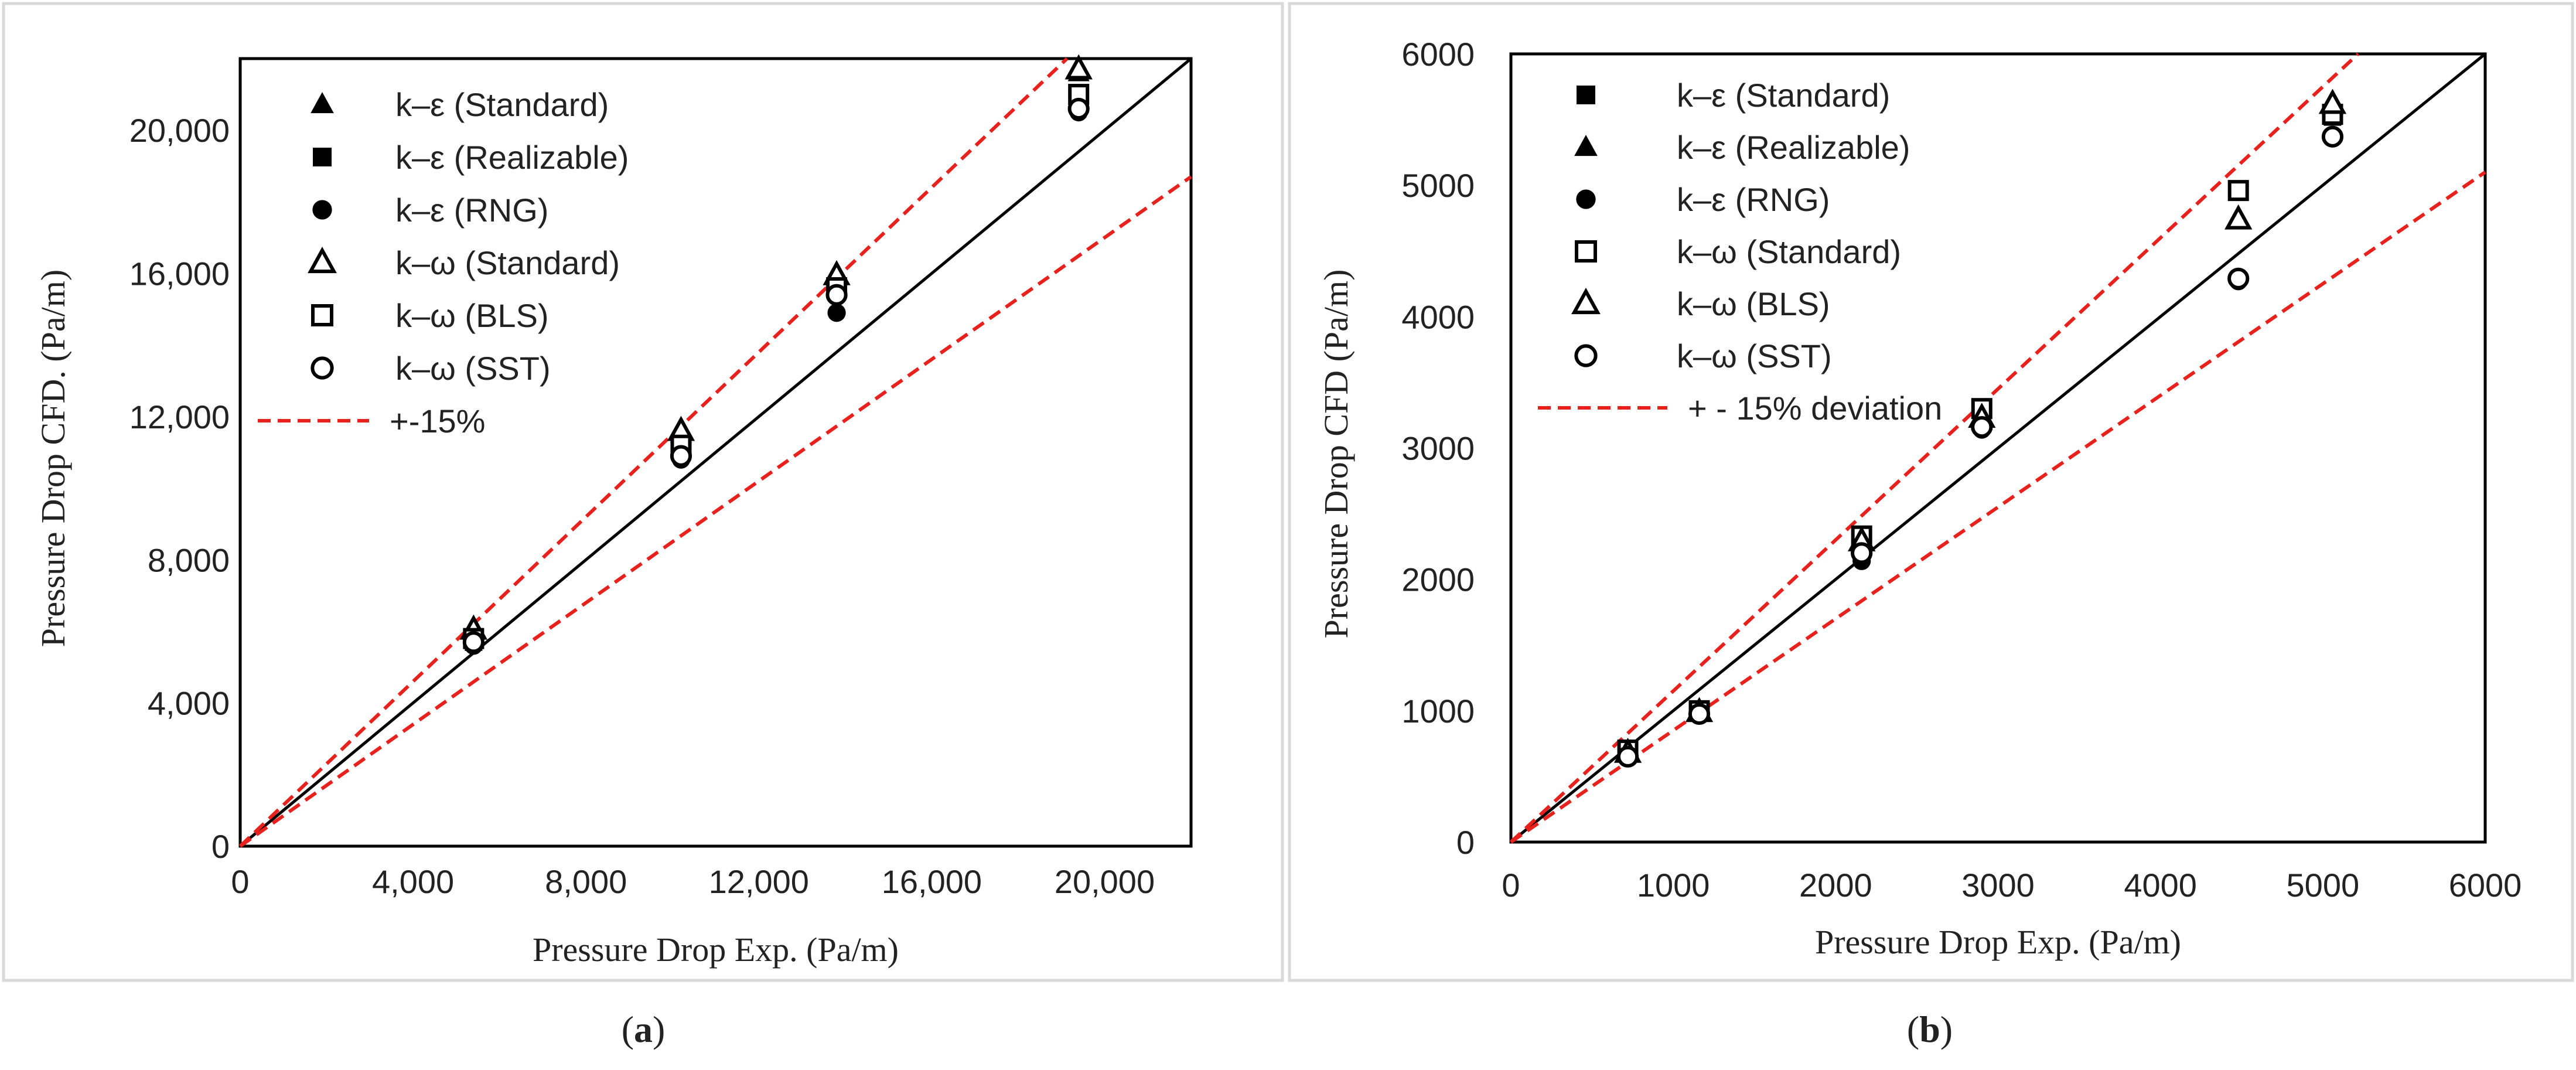 This screenshot has width=2576, height=1070. Describe the element at coordinates (1586, 301) in the screenshot. I see `legend-marker-b-s4` at that location.